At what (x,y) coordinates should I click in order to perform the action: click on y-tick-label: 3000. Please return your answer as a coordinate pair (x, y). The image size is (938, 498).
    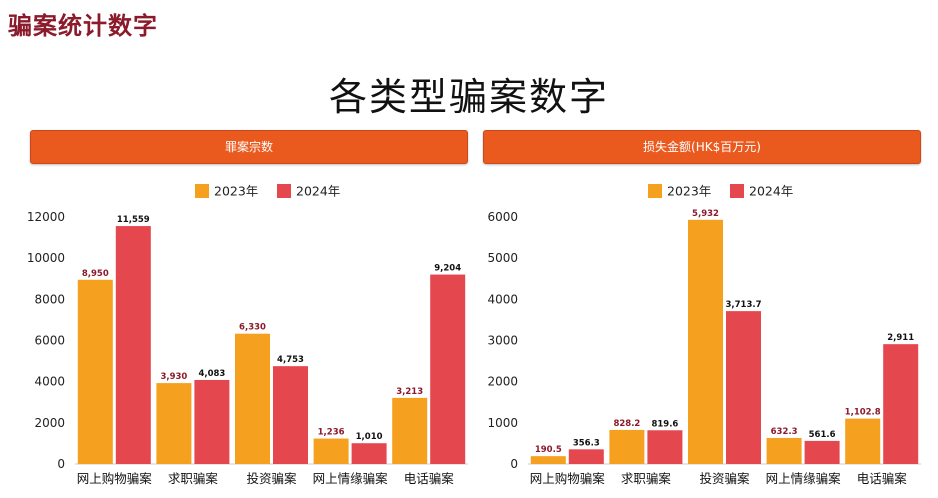
    Looking at the image, I should click on (502, 341).